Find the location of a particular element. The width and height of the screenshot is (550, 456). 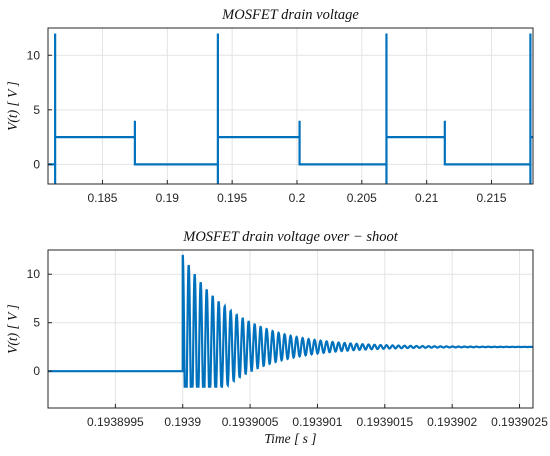

top-y-tick-labels: 0 5 10 is located at coordinates (34, 109).